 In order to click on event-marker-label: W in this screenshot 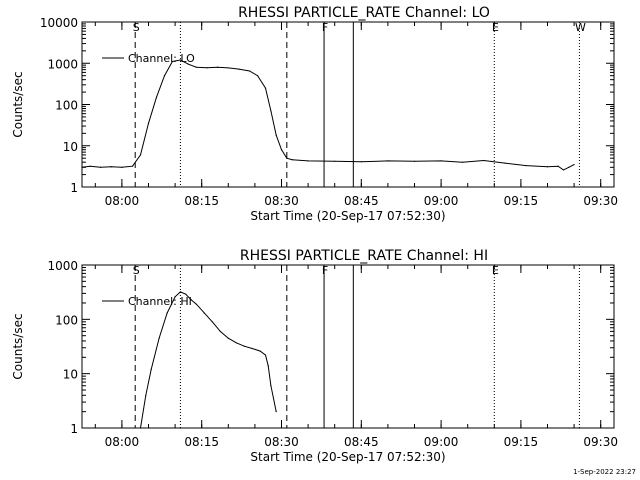, I will do `click(580, 27)`.